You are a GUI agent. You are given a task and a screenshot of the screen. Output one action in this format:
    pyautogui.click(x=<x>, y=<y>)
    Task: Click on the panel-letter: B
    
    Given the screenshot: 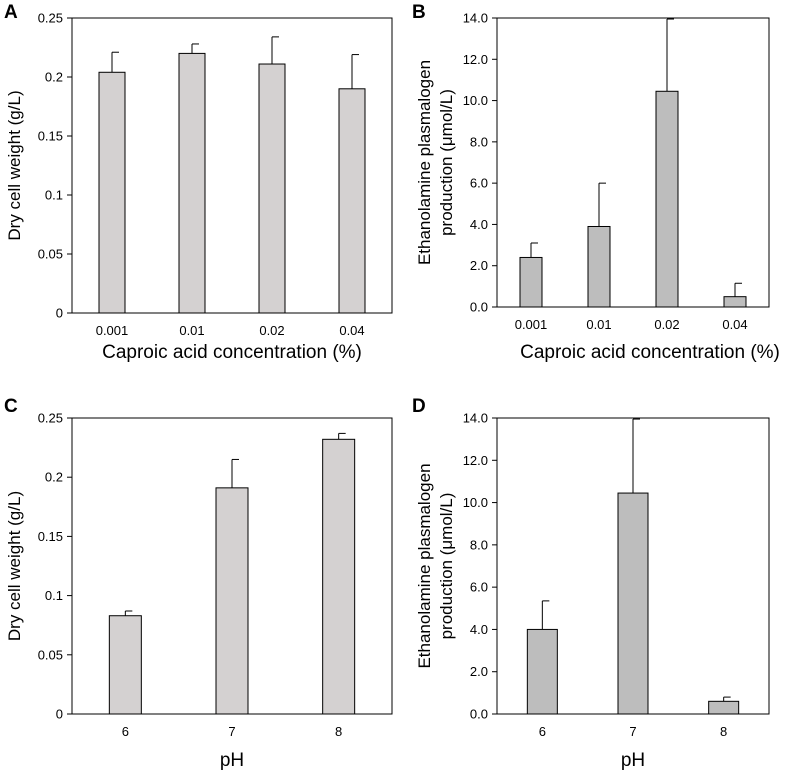 What is the action you would take?
    pyautogui.click(x=419, y=12)
    